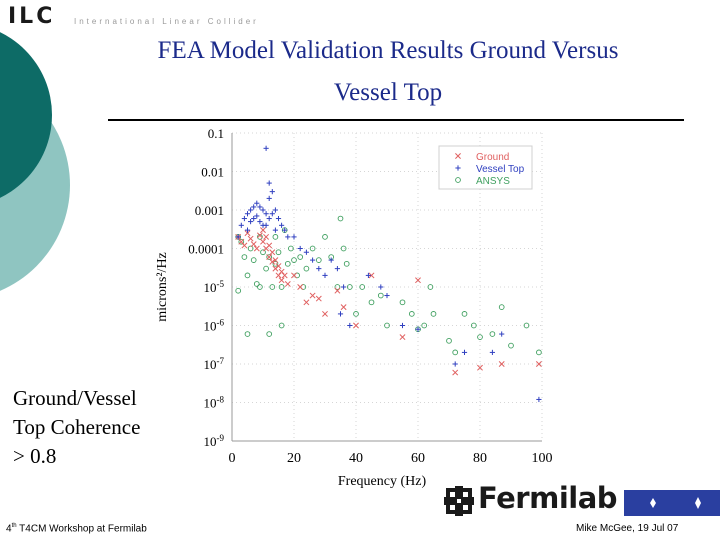  I want to click on y-tick-label: 0.0001, so click(206, 249).